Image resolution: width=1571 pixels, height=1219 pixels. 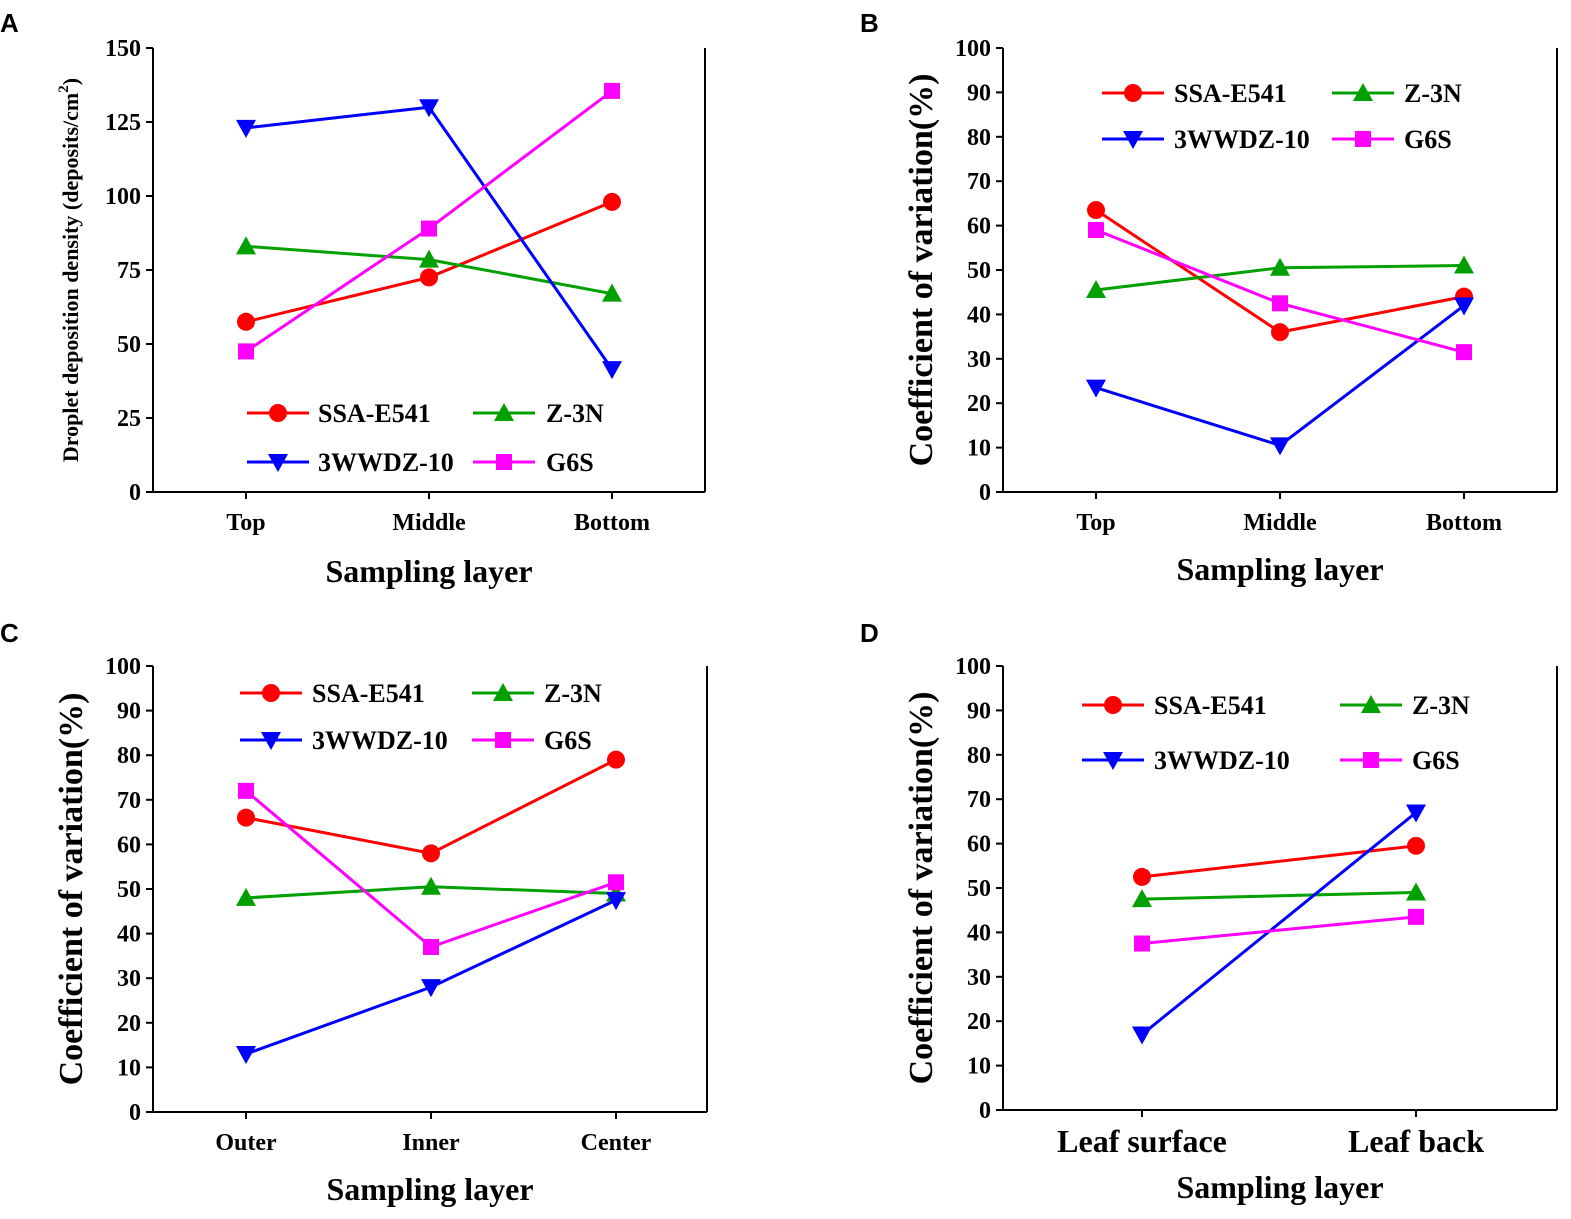 What do you see at coordinates (123, 123) in the screenshot?
I see `y-tick-label: 125` at bounding box center [123, 123].